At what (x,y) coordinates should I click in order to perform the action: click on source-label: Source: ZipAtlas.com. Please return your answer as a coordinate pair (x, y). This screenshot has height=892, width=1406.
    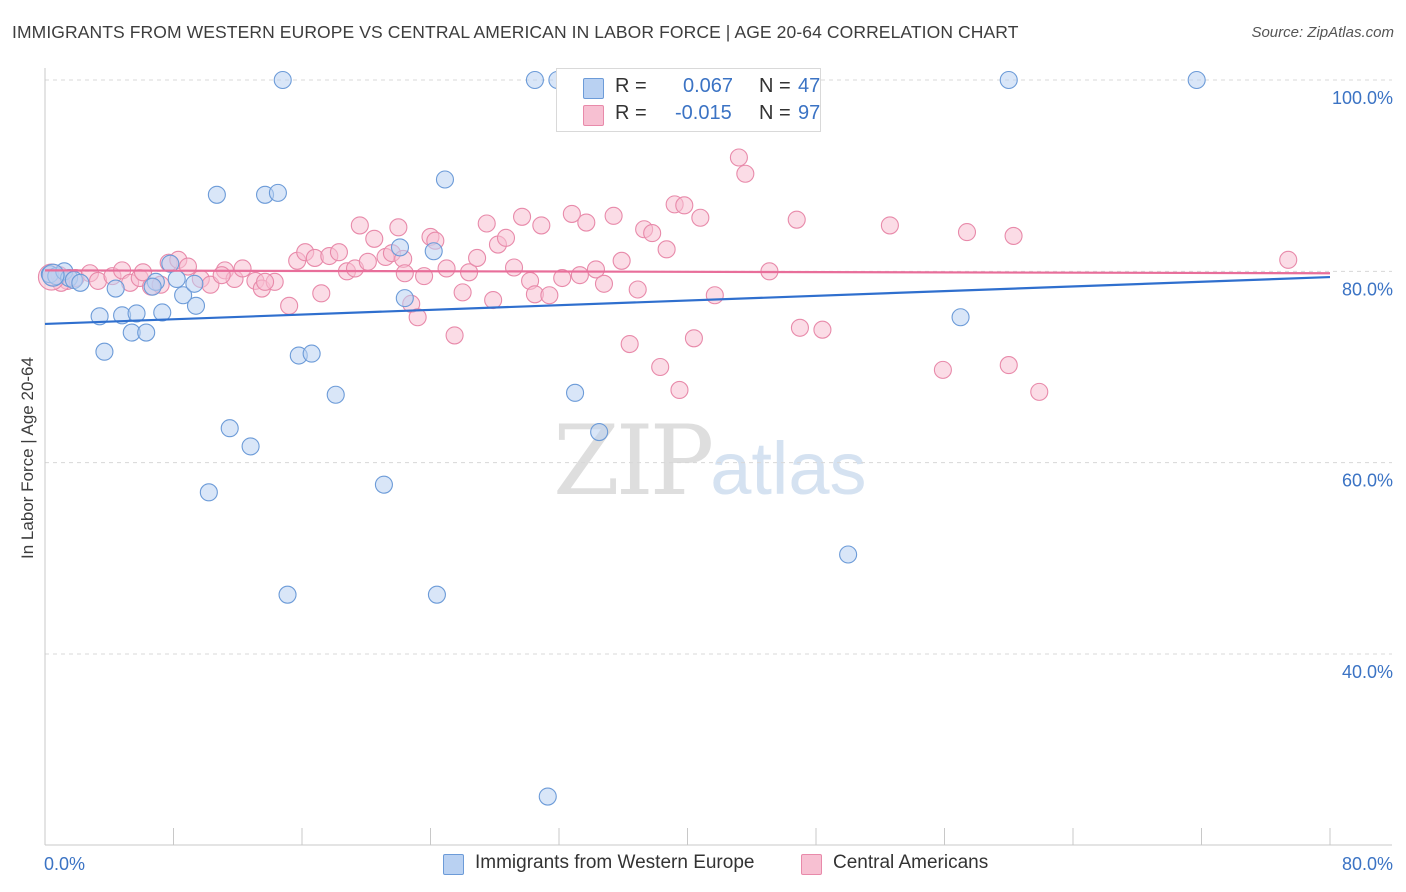
    Looking at the image, I should click on (1322, 32).